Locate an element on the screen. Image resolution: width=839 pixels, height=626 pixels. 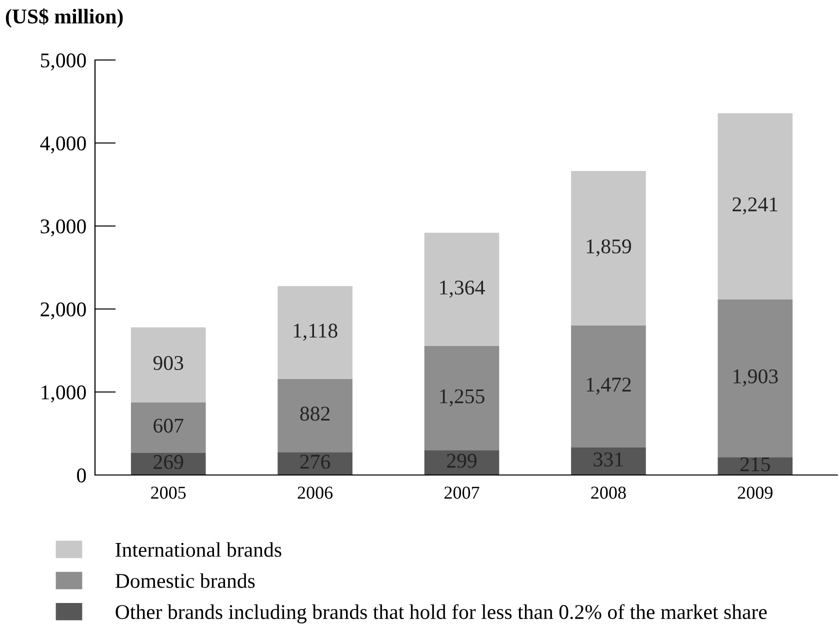
data-label: 1,472 is located at coordinates (608, 386).